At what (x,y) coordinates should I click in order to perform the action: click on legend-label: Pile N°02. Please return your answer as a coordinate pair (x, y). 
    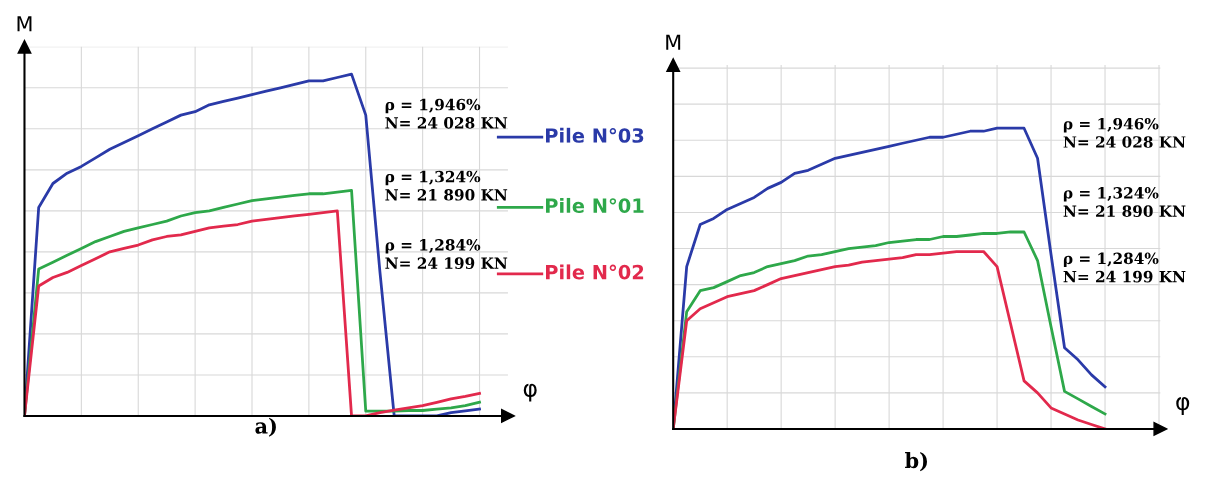
    Looking at the image, I should click on (595, 272).